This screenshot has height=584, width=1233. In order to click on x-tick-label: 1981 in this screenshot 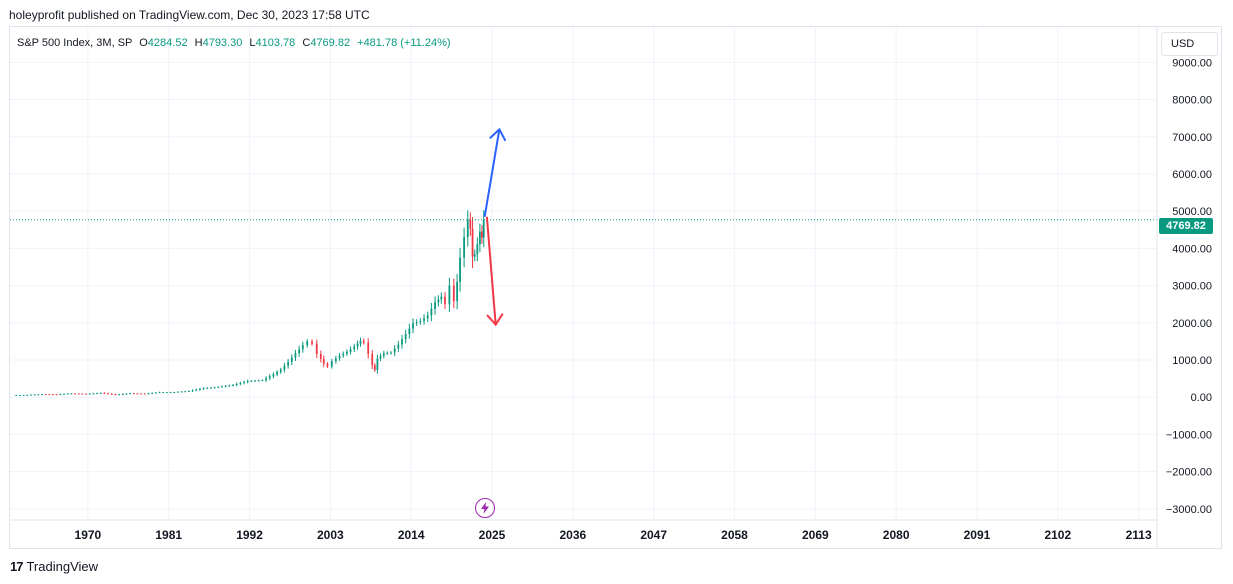, I will do `click(168, 535)`.